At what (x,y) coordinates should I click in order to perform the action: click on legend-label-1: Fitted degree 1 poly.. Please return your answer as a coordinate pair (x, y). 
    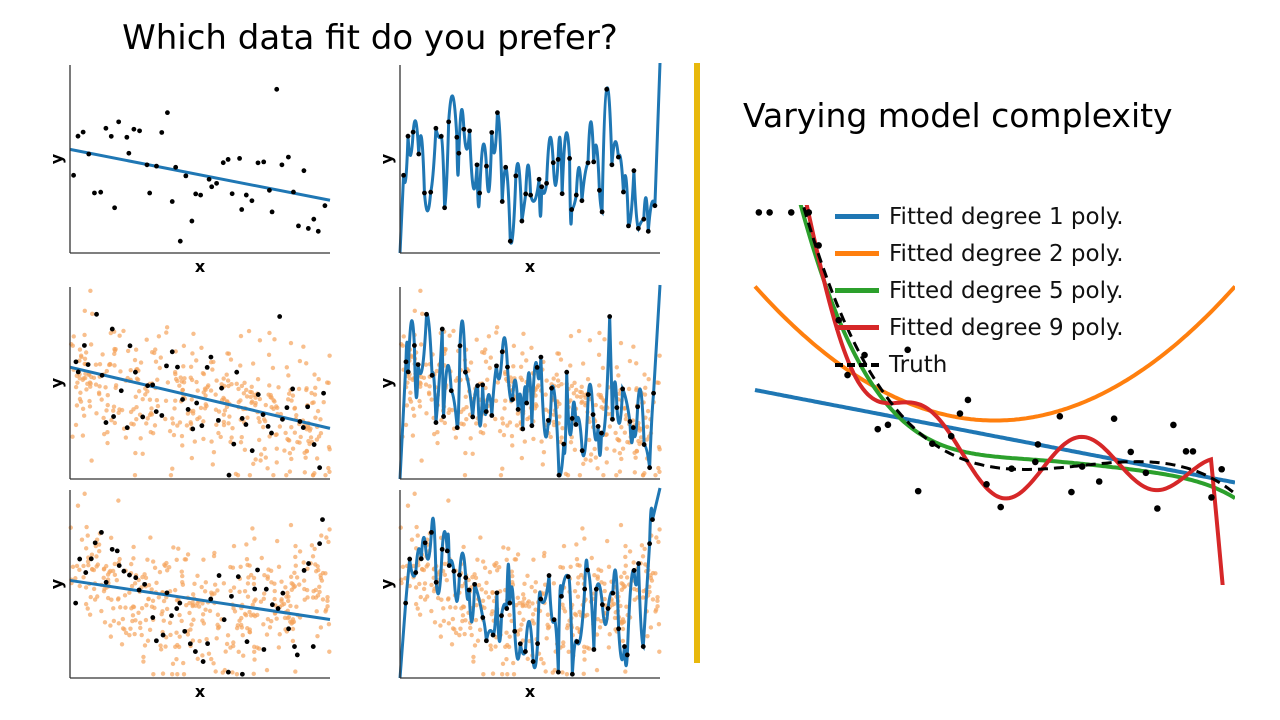
    Looking at the image, I should click on (1006, 216).